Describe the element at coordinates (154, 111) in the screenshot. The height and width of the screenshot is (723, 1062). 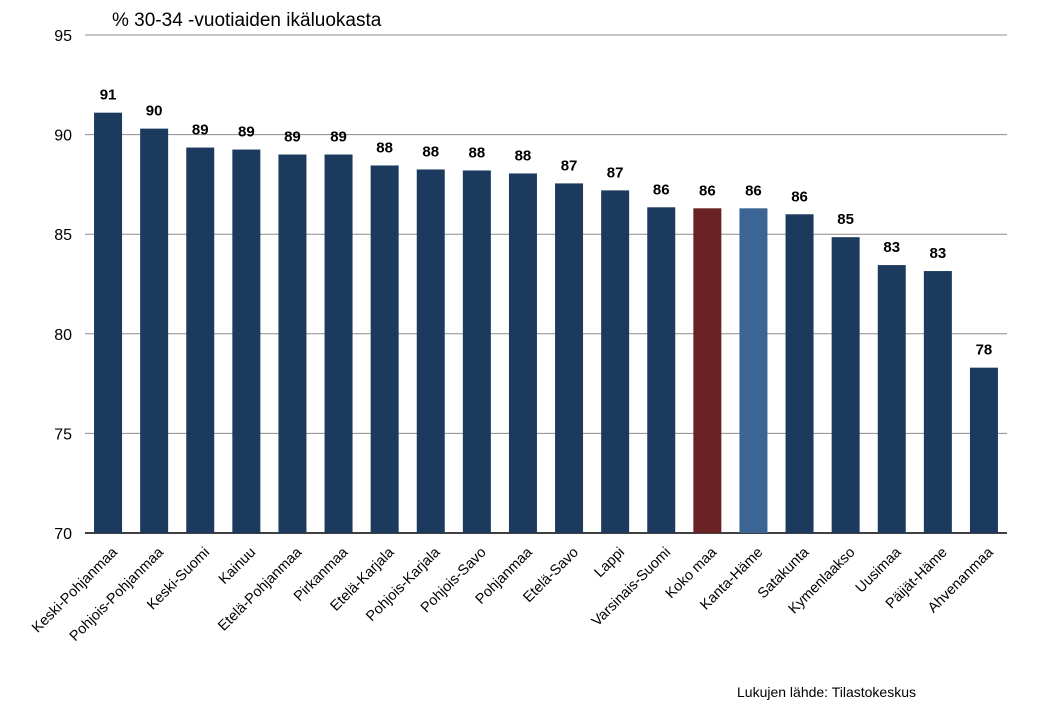
I see `data-label: 90` at that location.